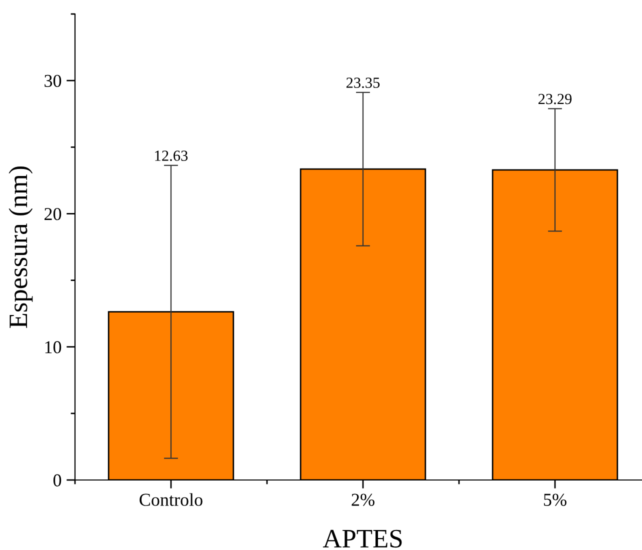  I want to click on y-axis-title: Espessura (nm), so click(20, 247).